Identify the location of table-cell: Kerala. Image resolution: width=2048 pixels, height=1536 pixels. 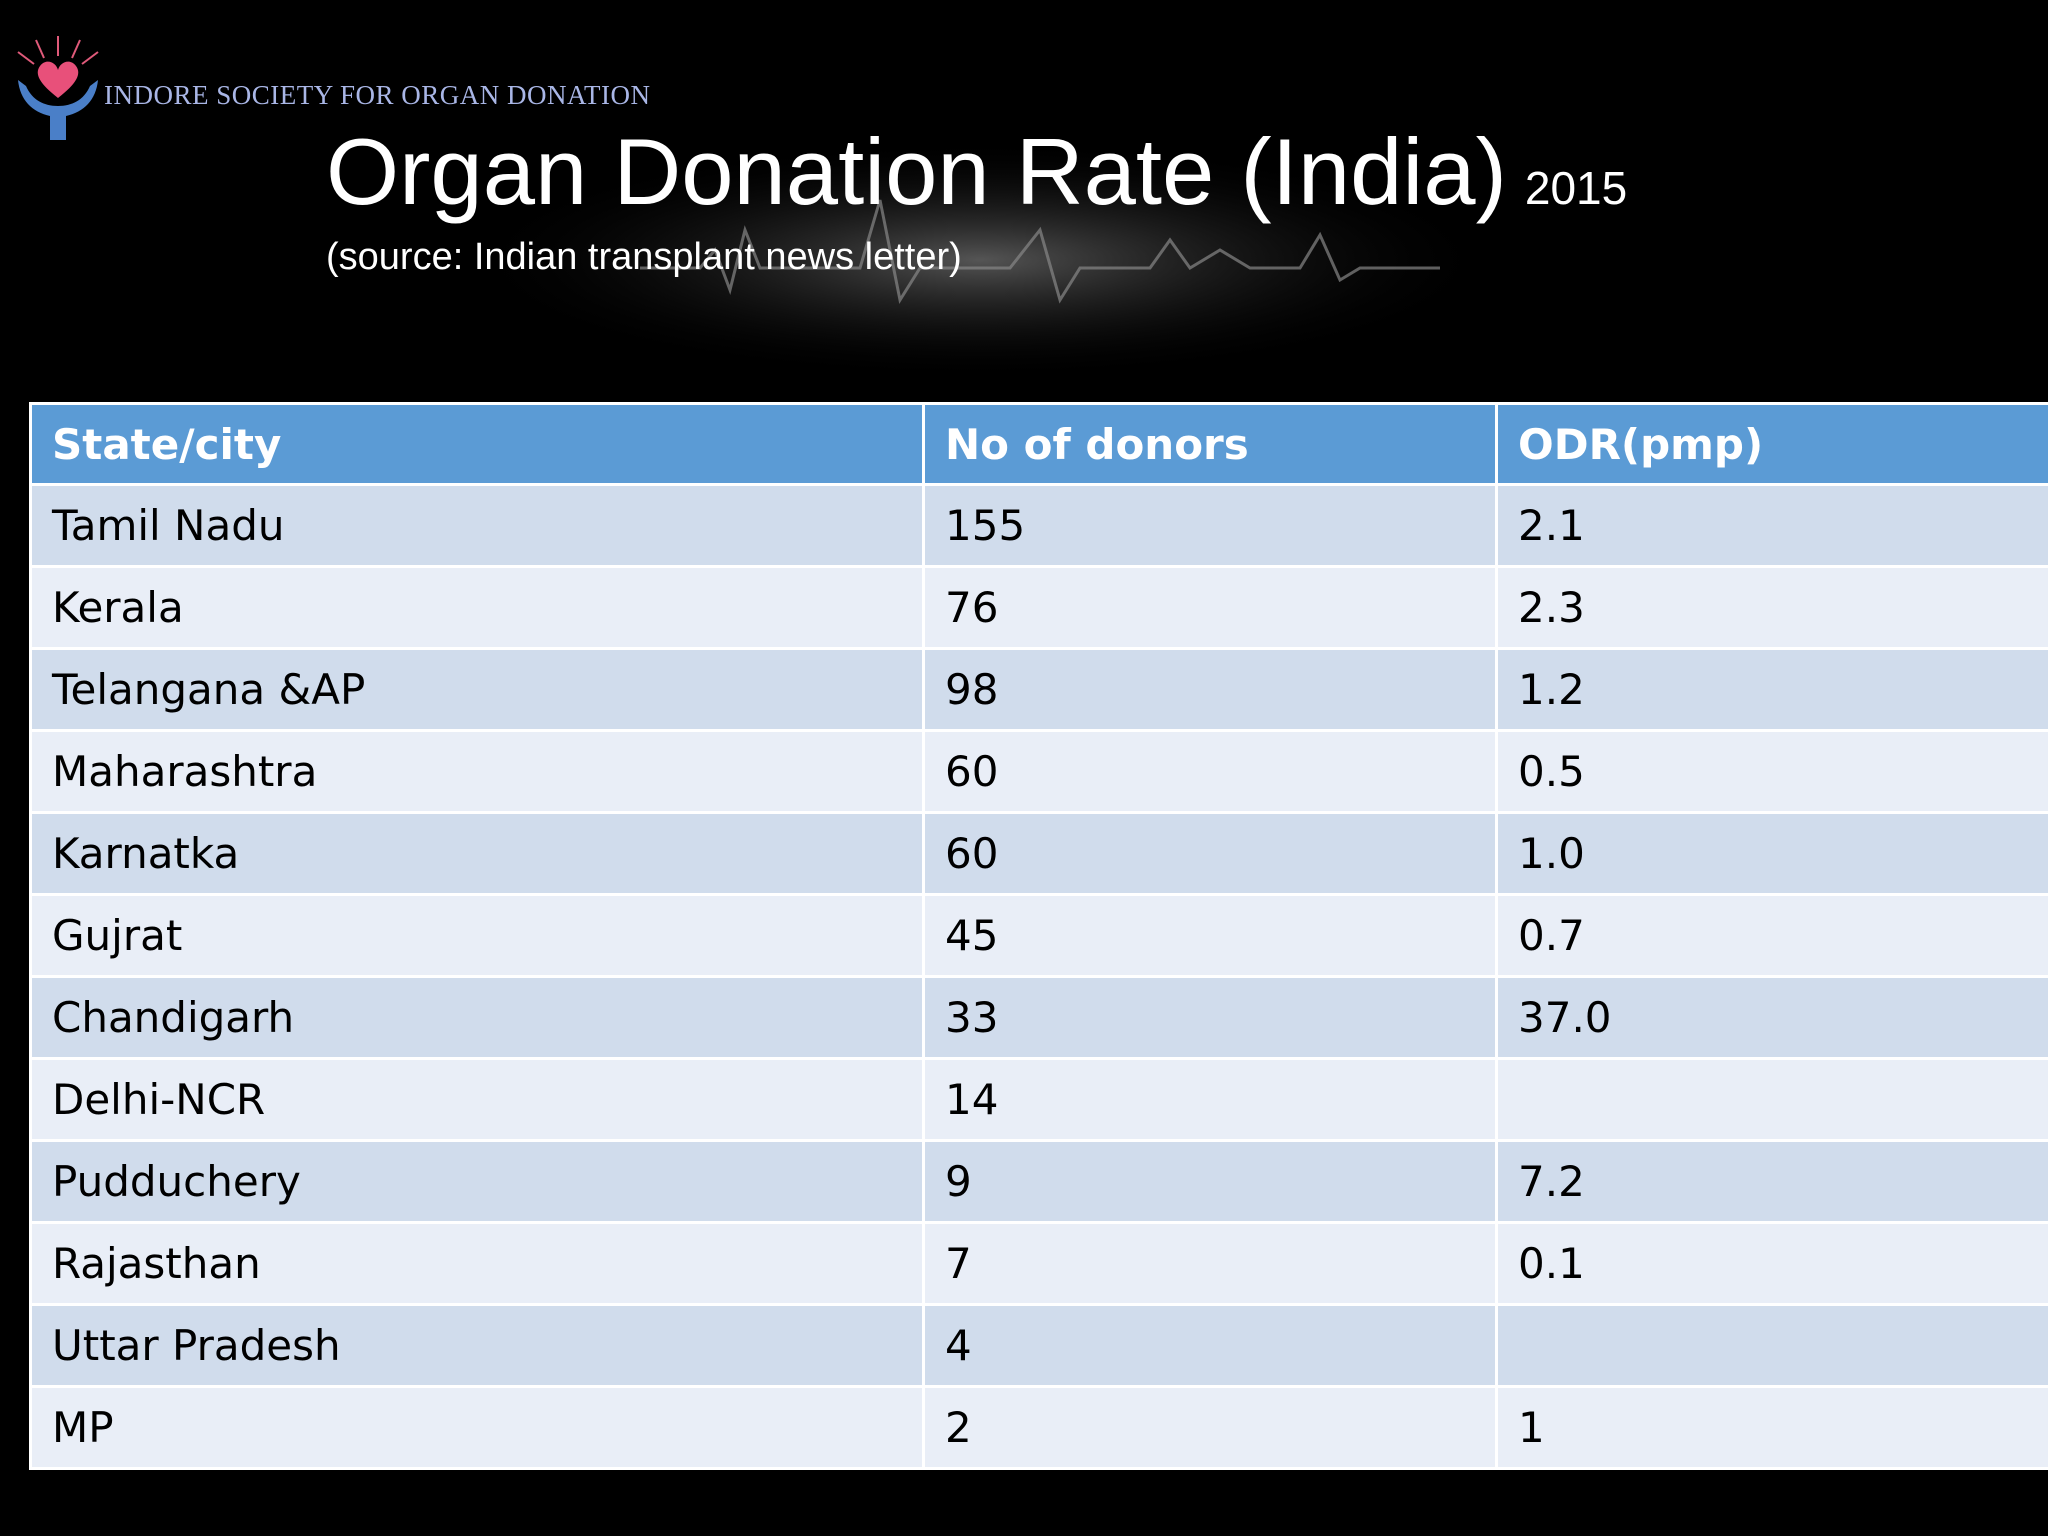
(477, 607).